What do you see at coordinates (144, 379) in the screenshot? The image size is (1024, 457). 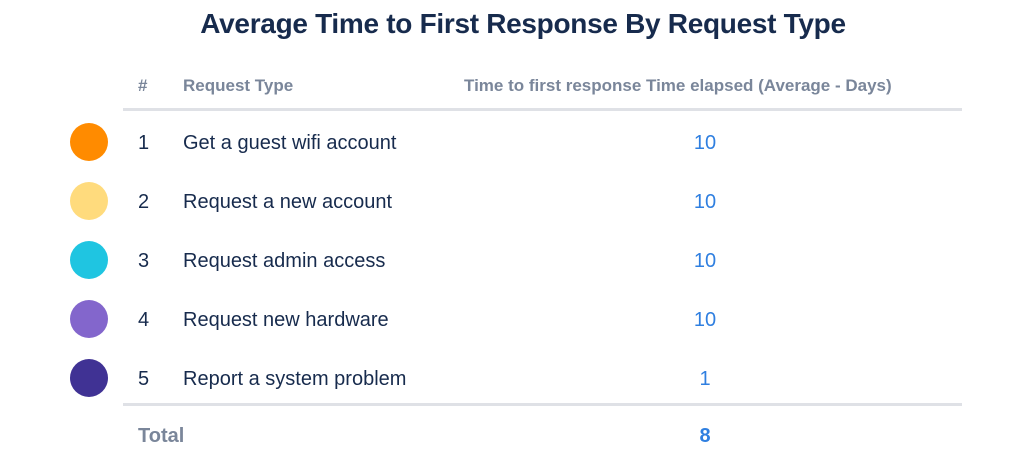 I see `row-number: 5` at bounding box center [144, 379].